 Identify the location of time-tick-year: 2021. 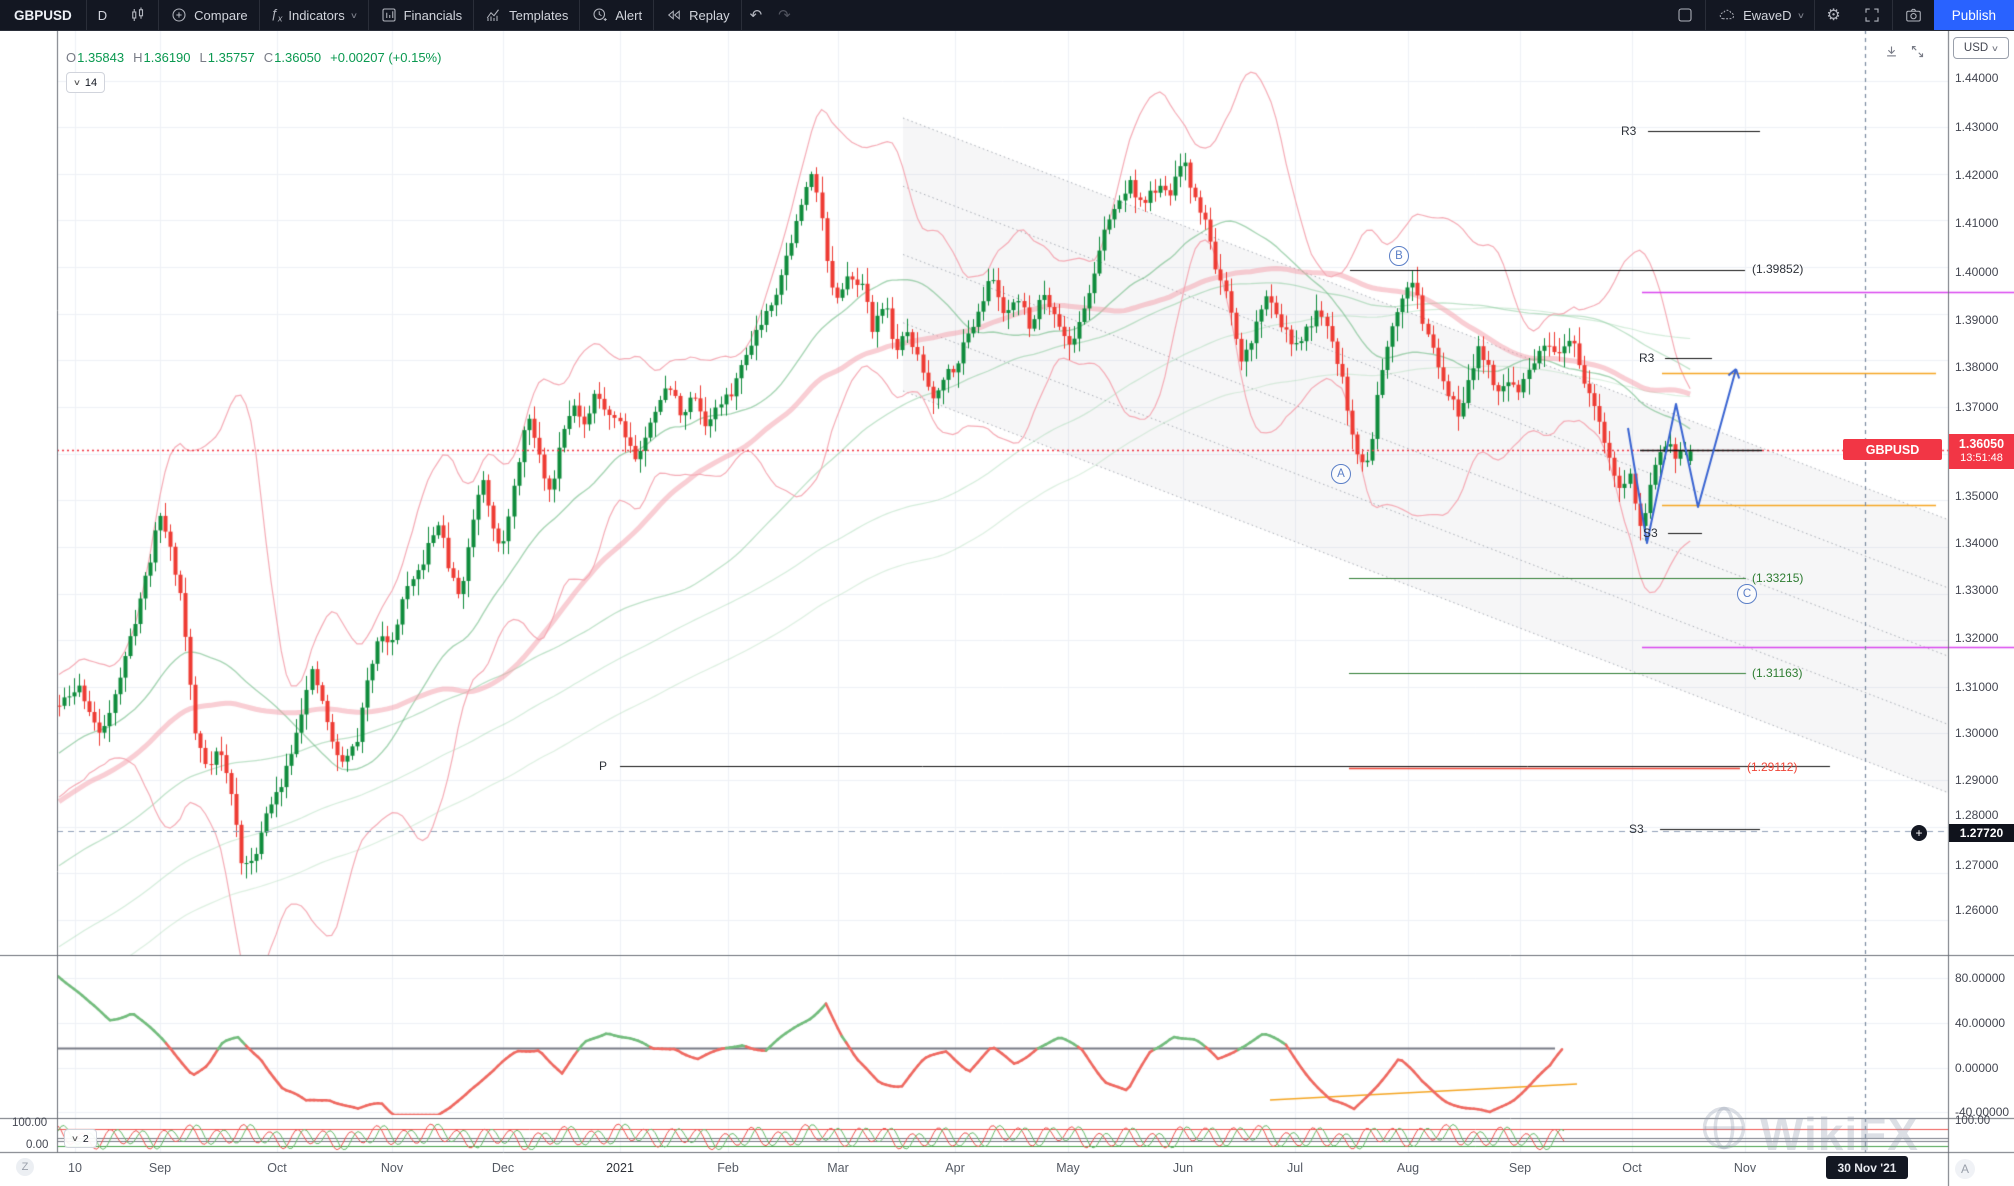
(620, 1168).